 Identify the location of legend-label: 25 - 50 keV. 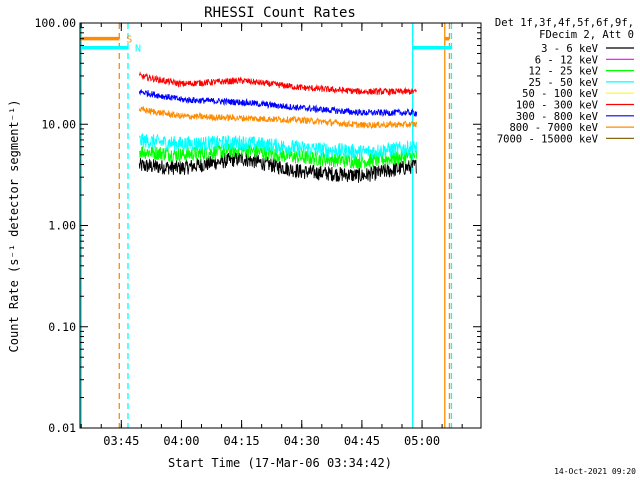
(563, 83).